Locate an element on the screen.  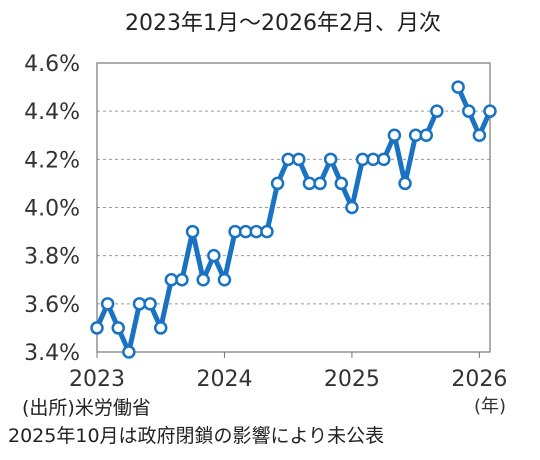
y-tick-label: 3.6% is located at coordinates (52, 305).